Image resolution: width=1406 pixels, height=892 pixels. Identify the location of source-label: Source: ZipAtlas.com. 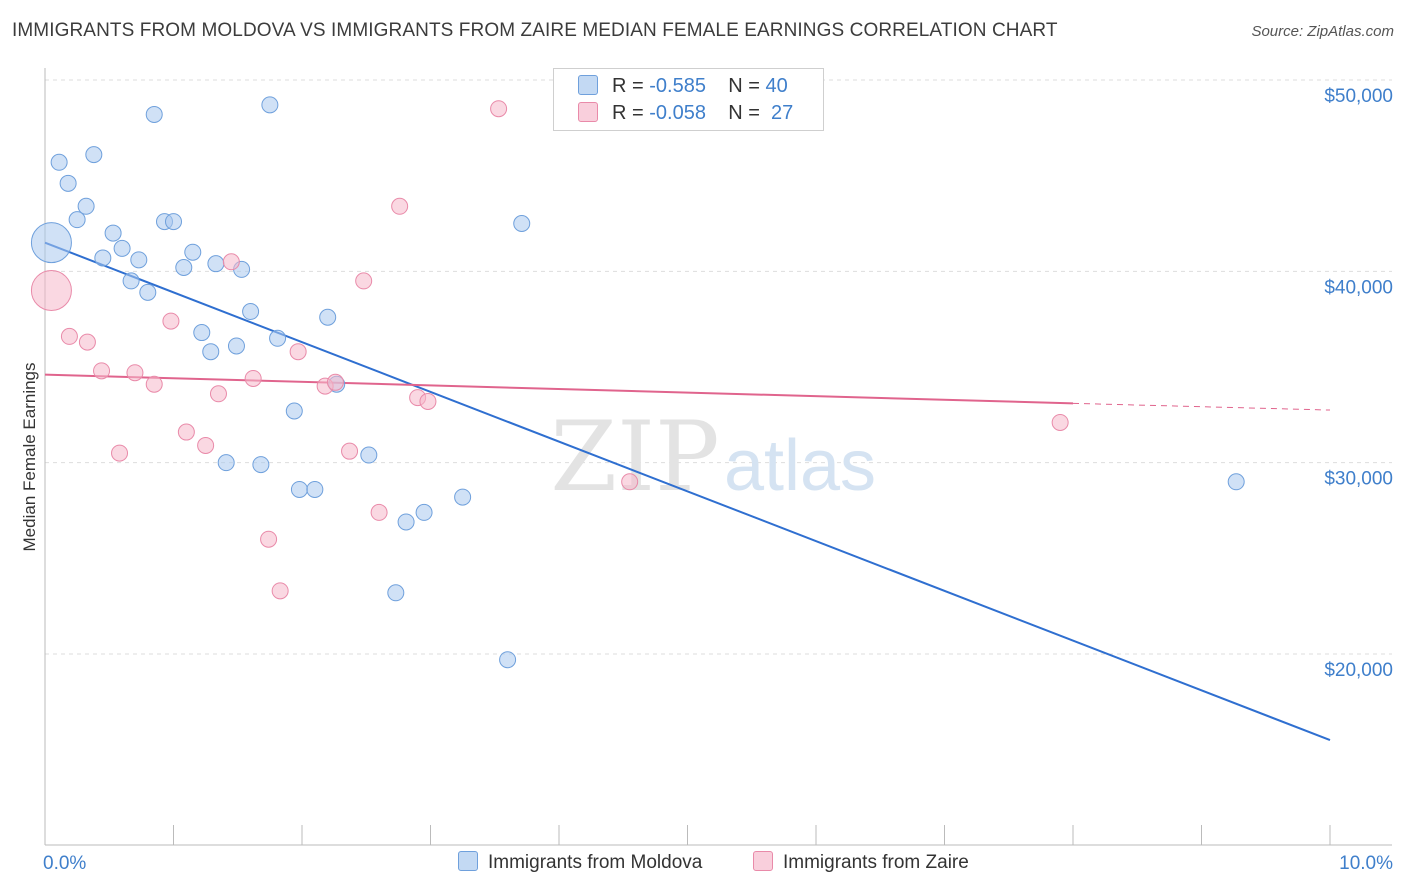
(1322, 31).